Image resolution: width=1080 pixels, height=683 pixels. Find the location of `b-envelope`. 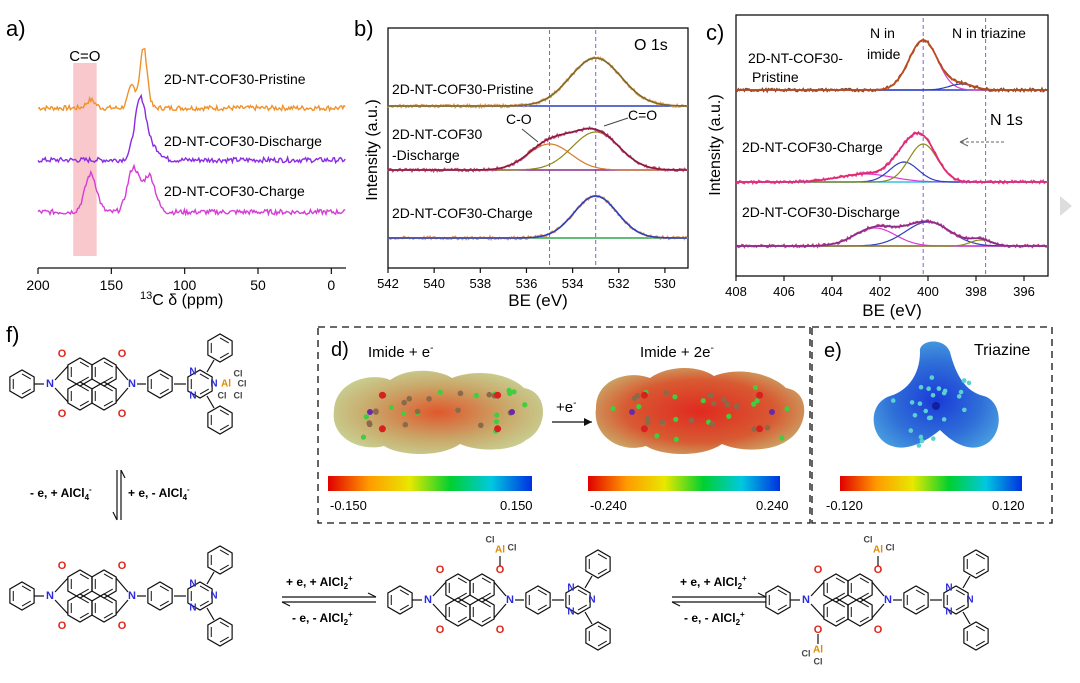

b-envelope is located at coordinates (537, 82).